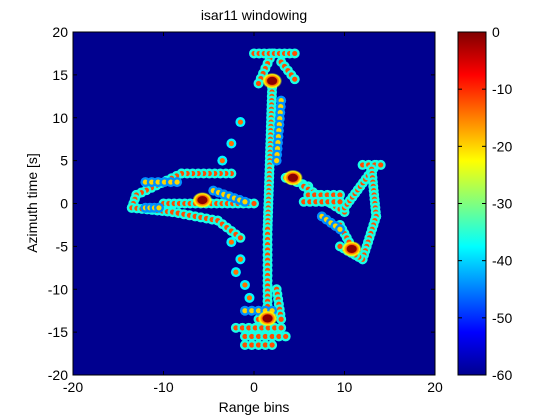 The width and height of the screenshot is (560, 420). Describe the element at coordinates (254, 407) in the screenshot. I see `x-axis-label: Range bins` at that location.